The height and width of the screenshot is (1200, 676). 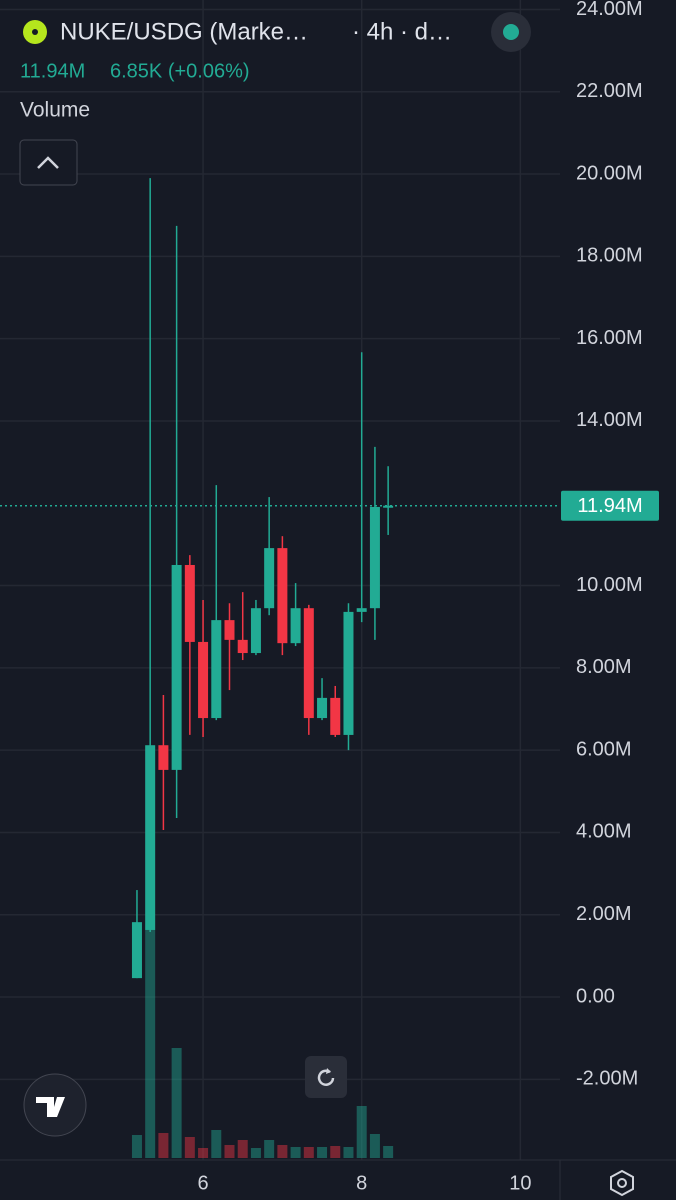 What do you see at coordinates (609, 173) in the screenshot?
I see `y-tick-label: 20.00M` at bounding box center [609, 173].